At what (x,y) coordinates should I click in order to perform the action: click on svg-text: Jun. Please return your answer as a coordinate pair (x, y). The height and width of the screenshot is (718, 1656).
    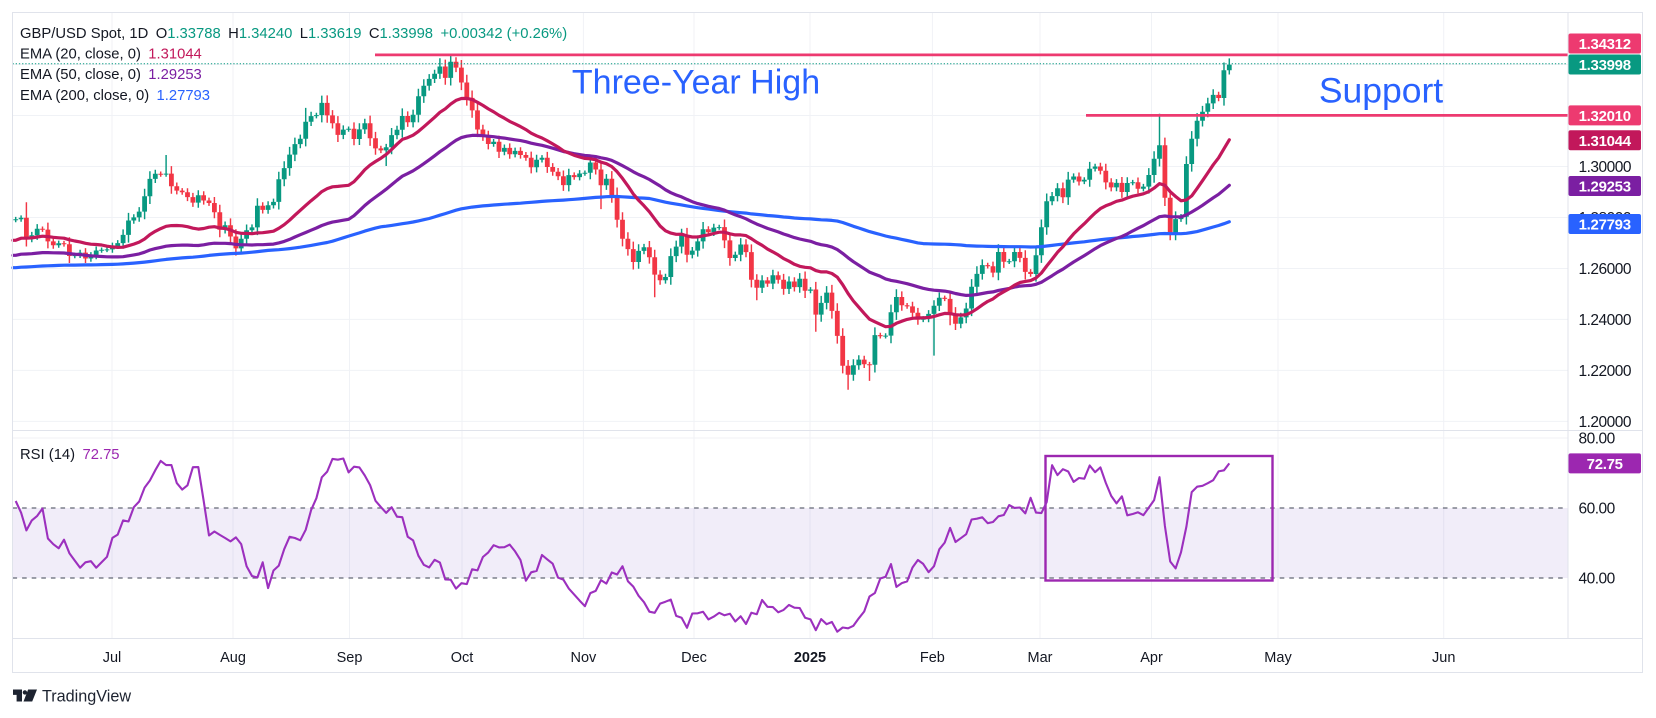
    Looking at the image, I should click on (1443, 658).